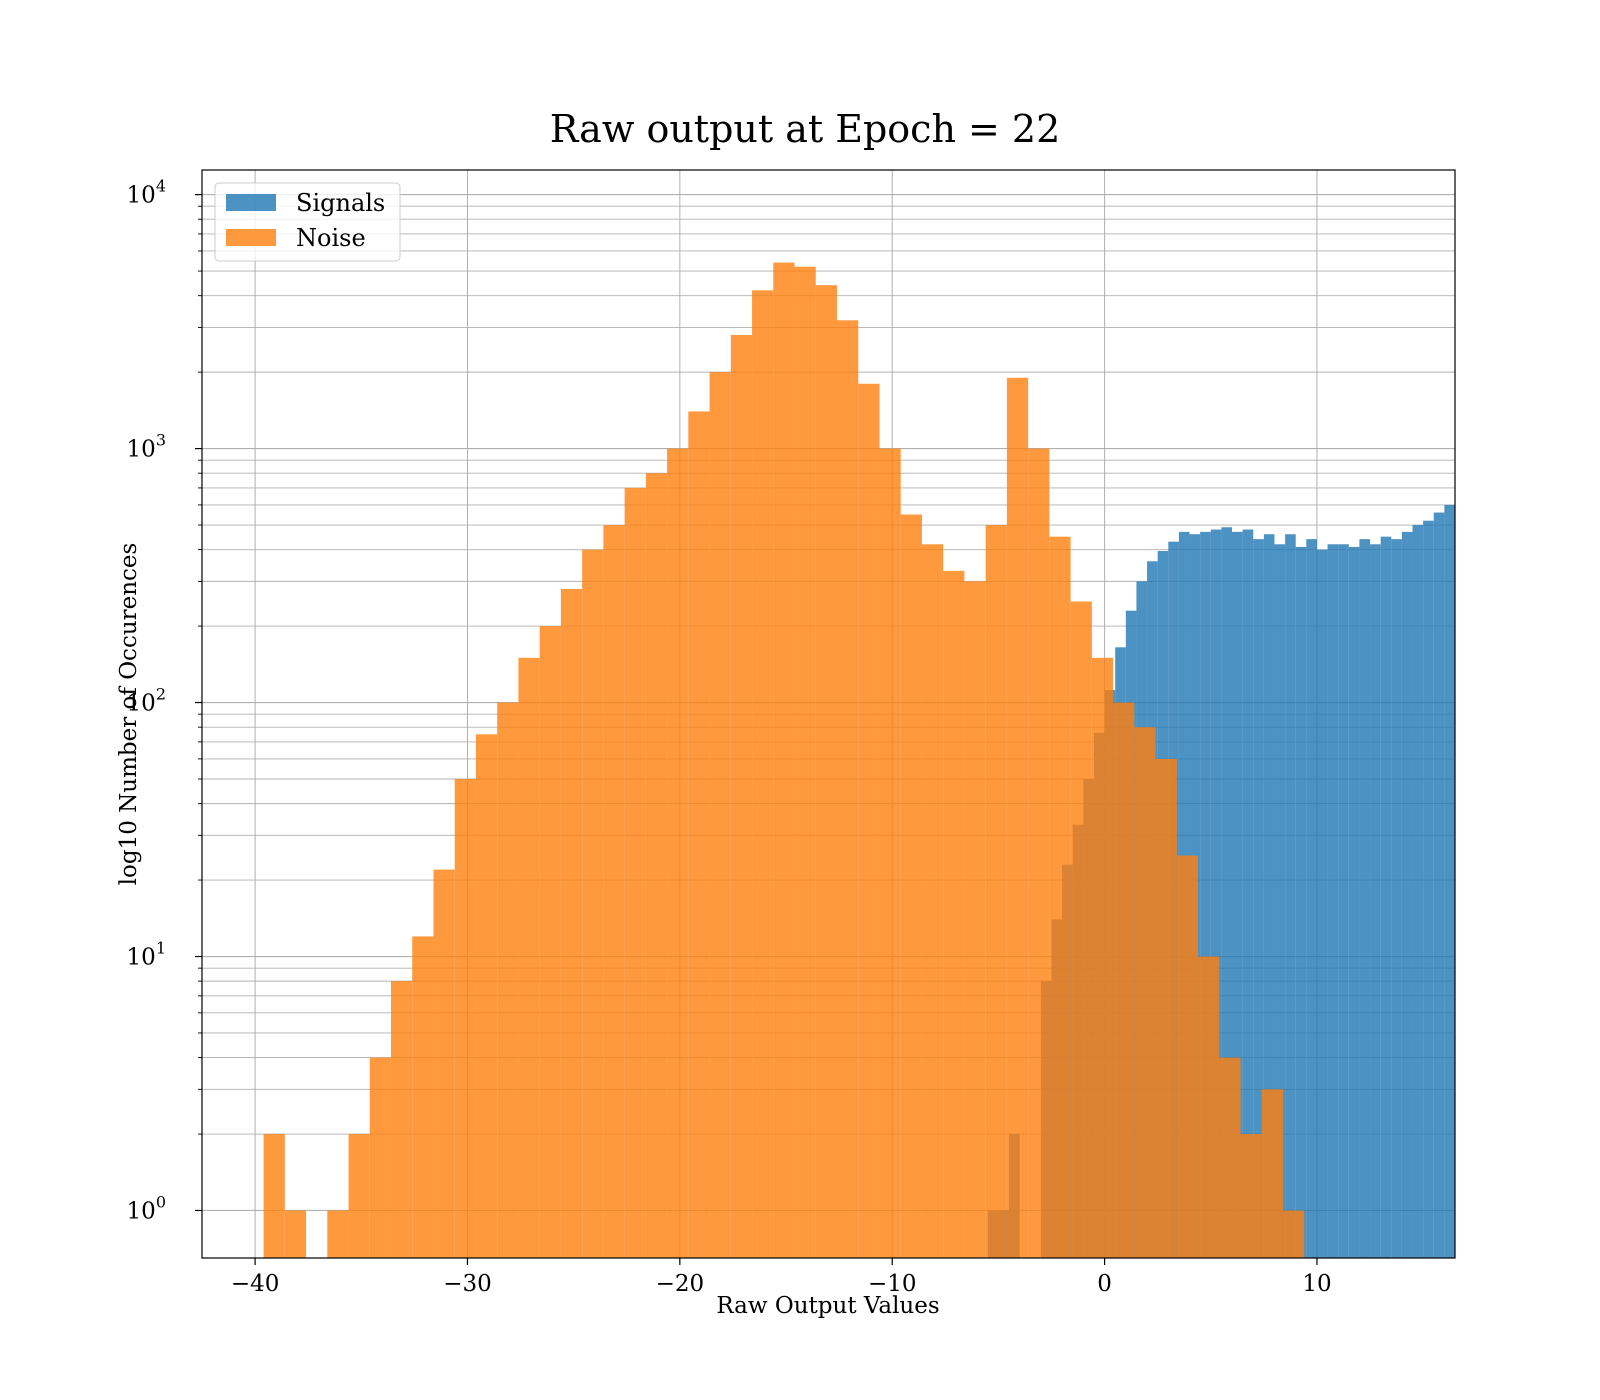 This screenshot has width=1600, height=1400. What do you see at coordinates (251, 202) in the screenshot?
I see `legend-swatch-signals` at bounding box center [251, 202].